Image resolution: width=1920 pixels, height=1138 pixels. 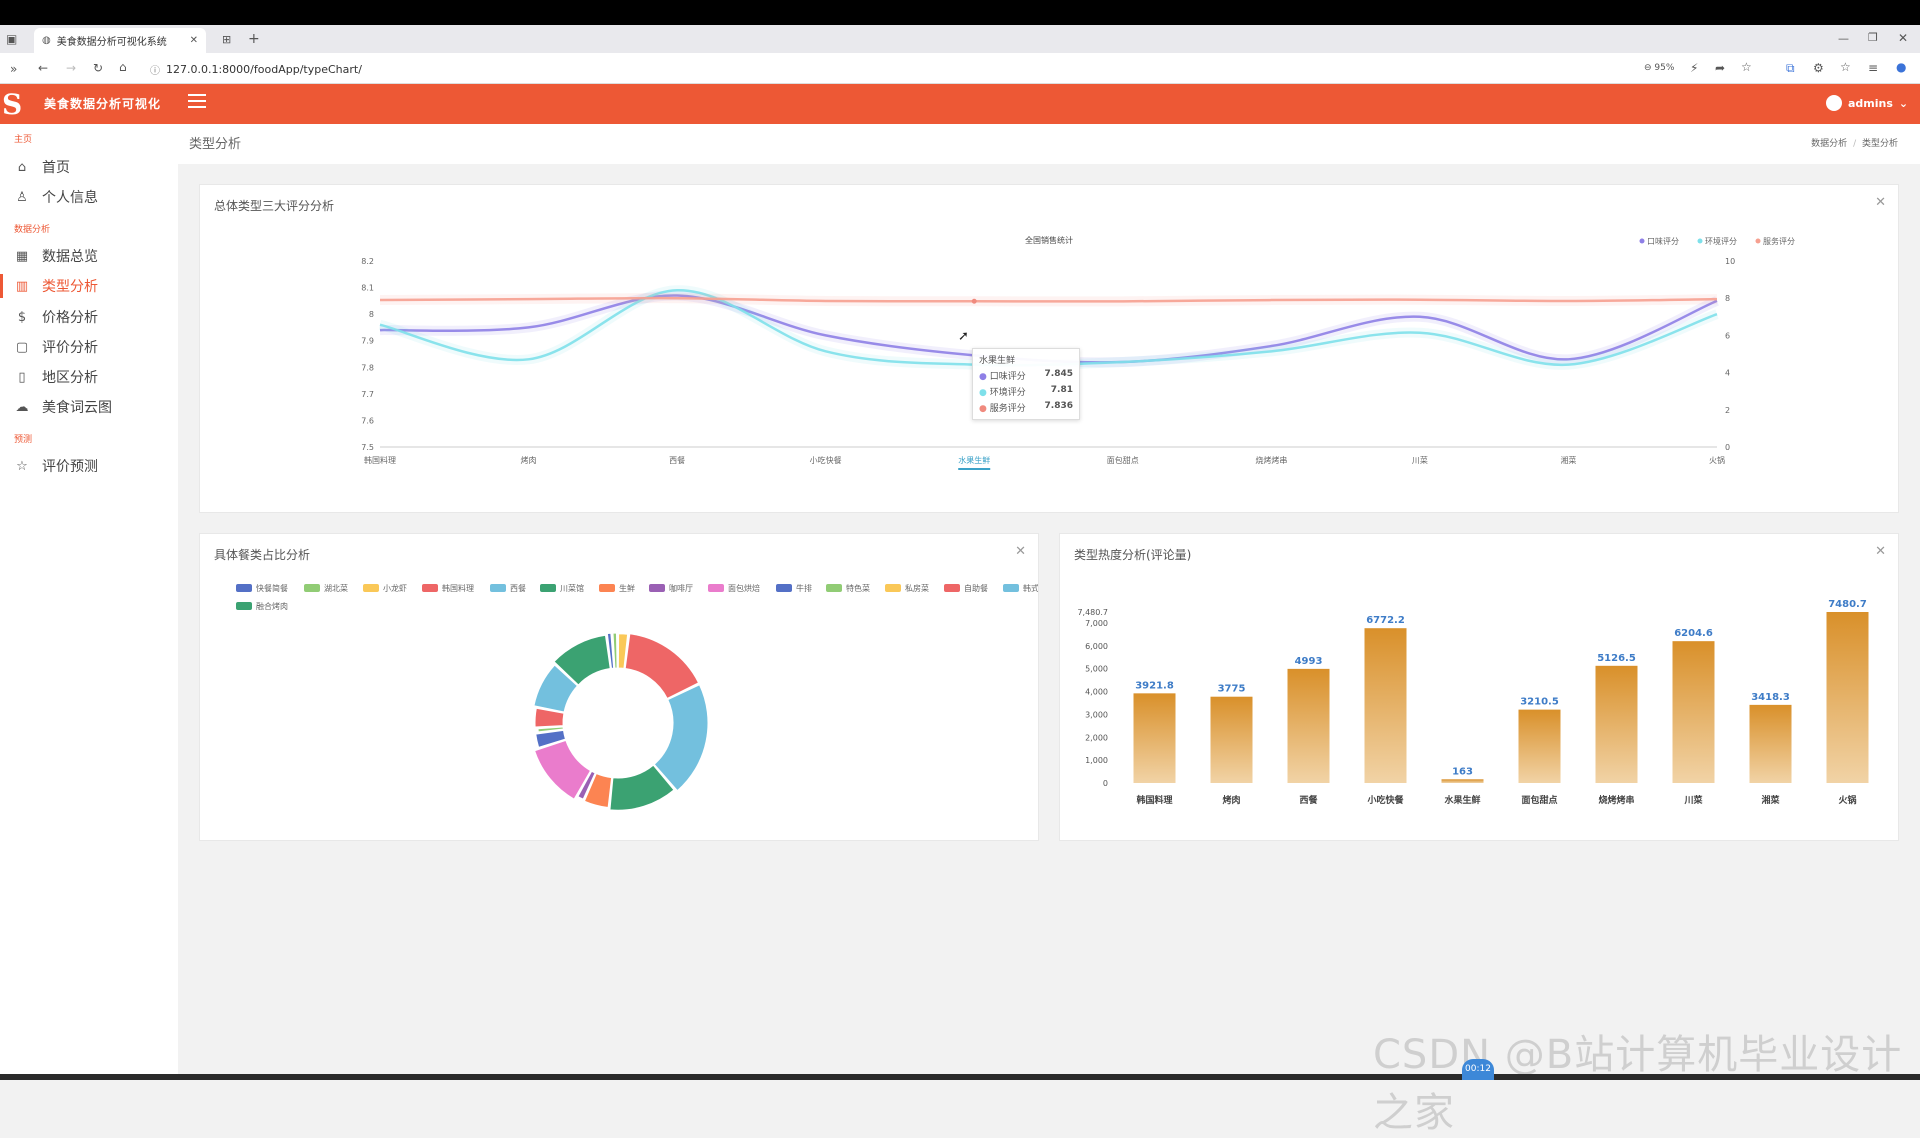 I want to click on highlight-point, so click(x=974, y=301).